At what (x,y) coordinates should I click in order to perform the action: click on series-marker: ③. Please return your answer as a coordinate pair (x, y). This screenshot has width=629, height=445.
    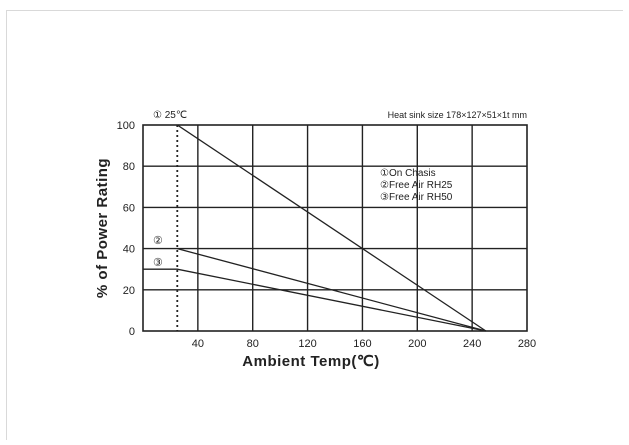
    Looking at the image, I should click on (158, 263).